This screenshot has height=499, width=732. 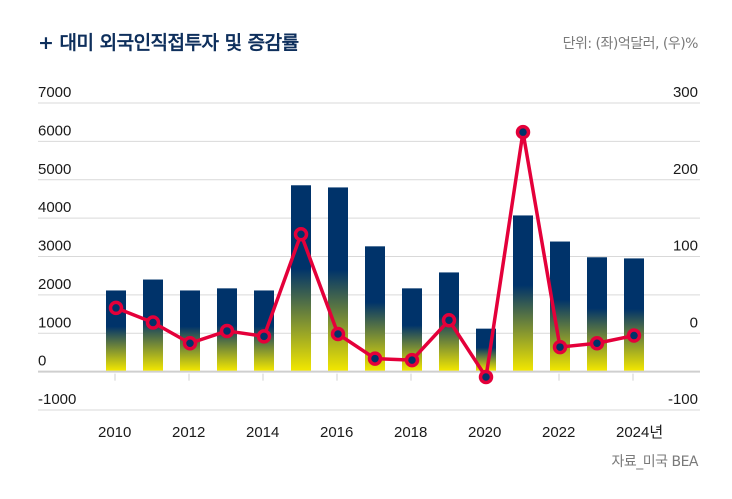 What do you see at coordinates (683, 399) in the screenshot?
I see `y2-tick-label: -100` at bounding box center [683, 399].